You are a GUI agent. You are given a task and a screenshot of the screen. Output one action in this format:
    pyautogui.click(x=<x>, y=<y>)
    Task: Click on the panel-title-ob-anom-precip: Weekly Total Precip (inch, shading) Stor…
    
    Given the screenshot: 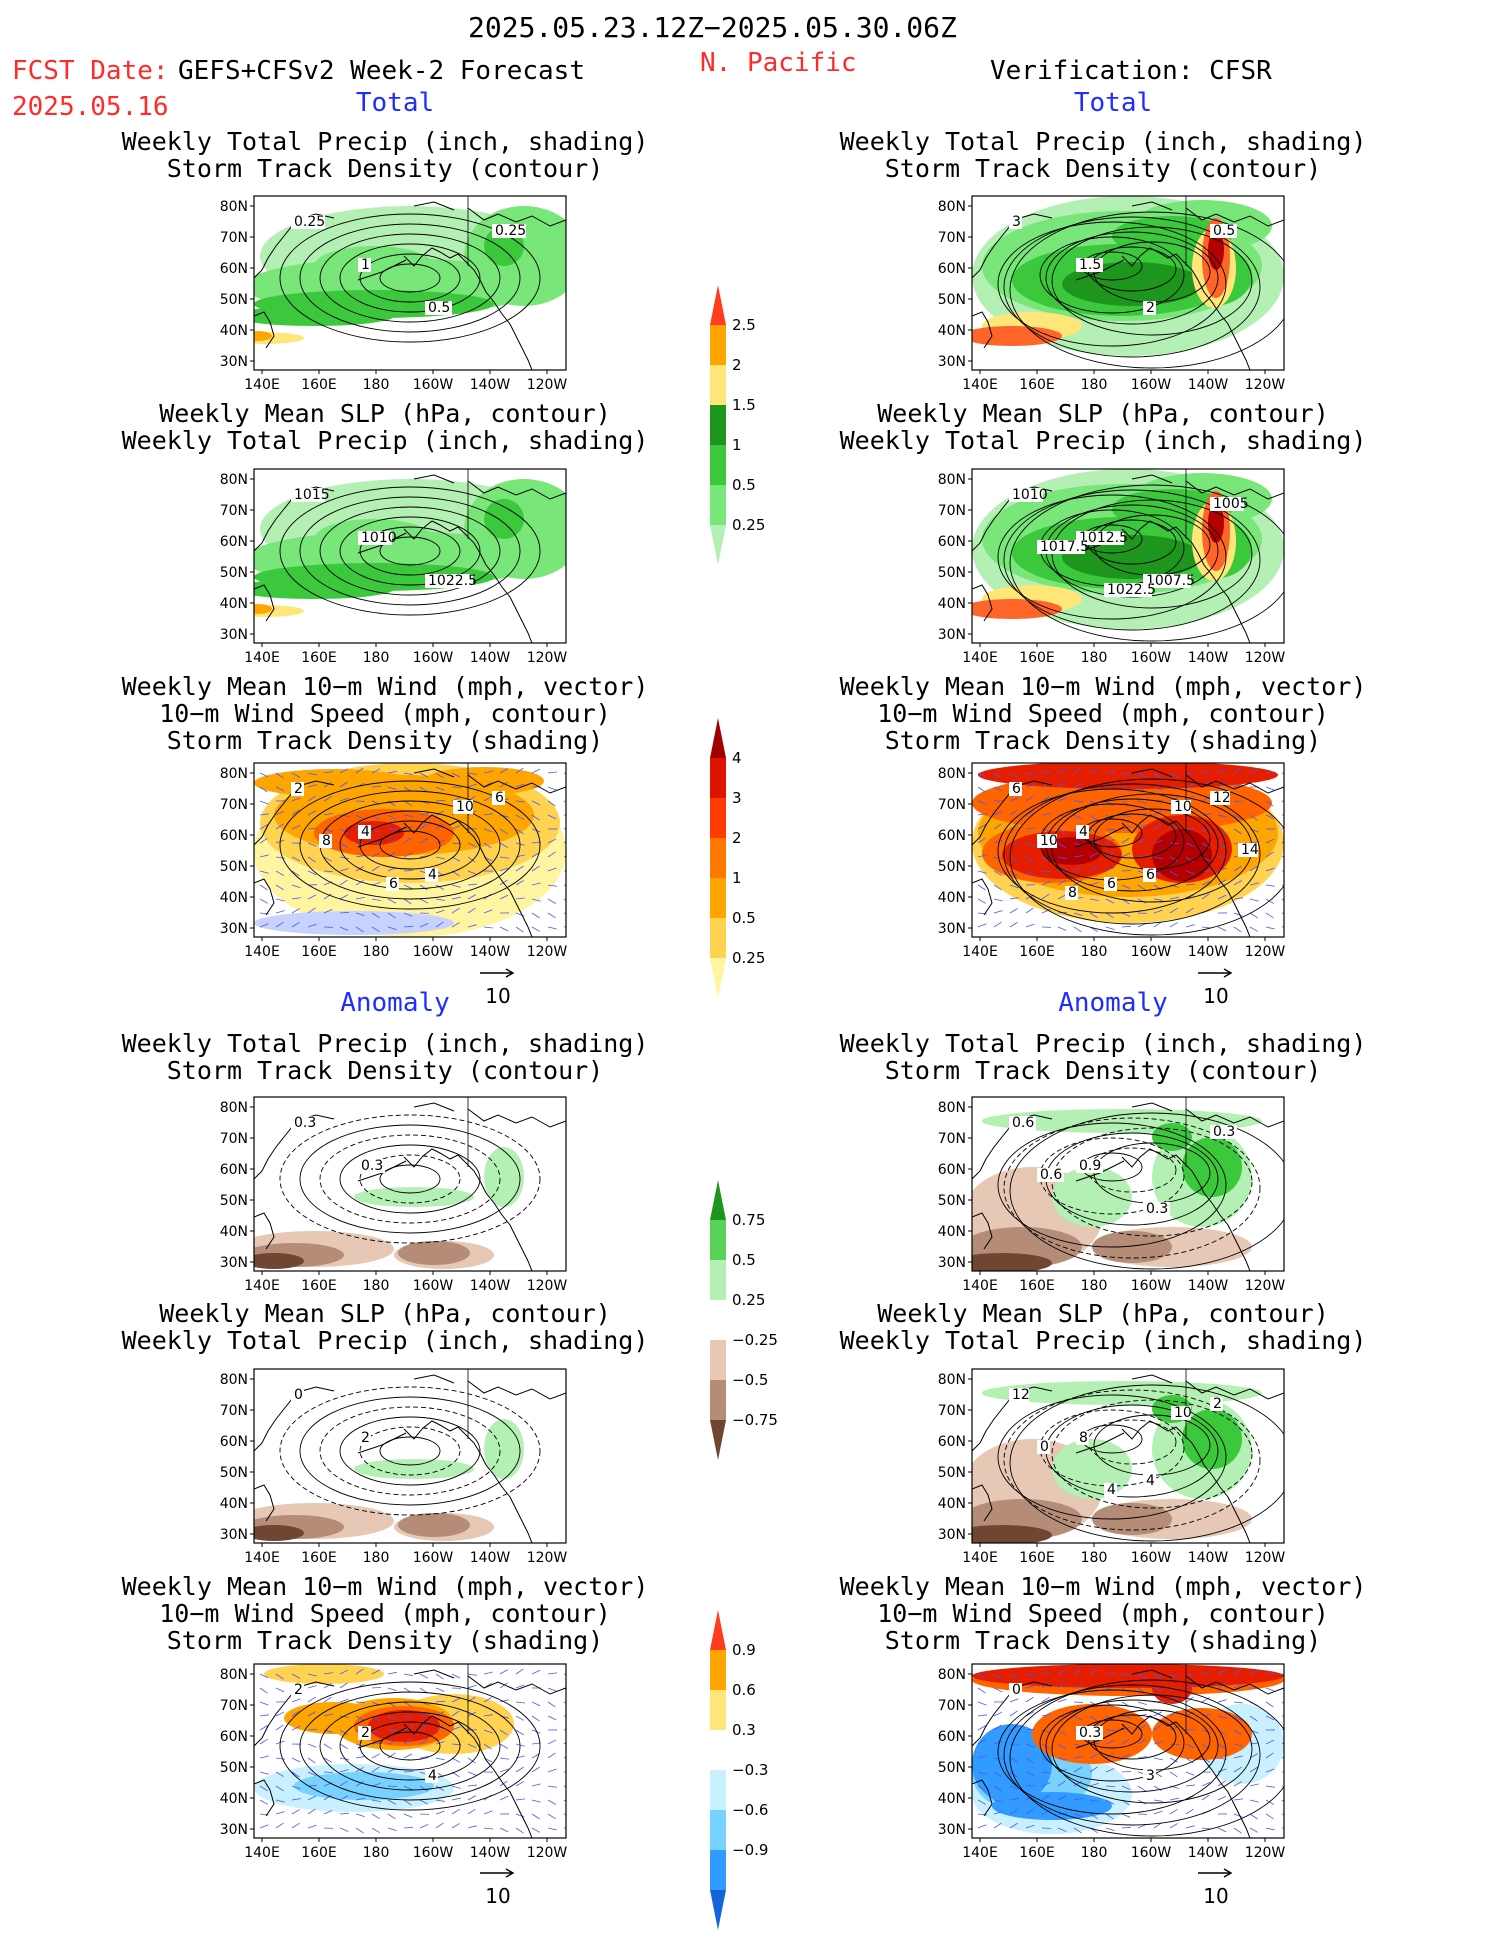 What is the action you would take?
    pyautogui.click(x=1103, y=1057)
    